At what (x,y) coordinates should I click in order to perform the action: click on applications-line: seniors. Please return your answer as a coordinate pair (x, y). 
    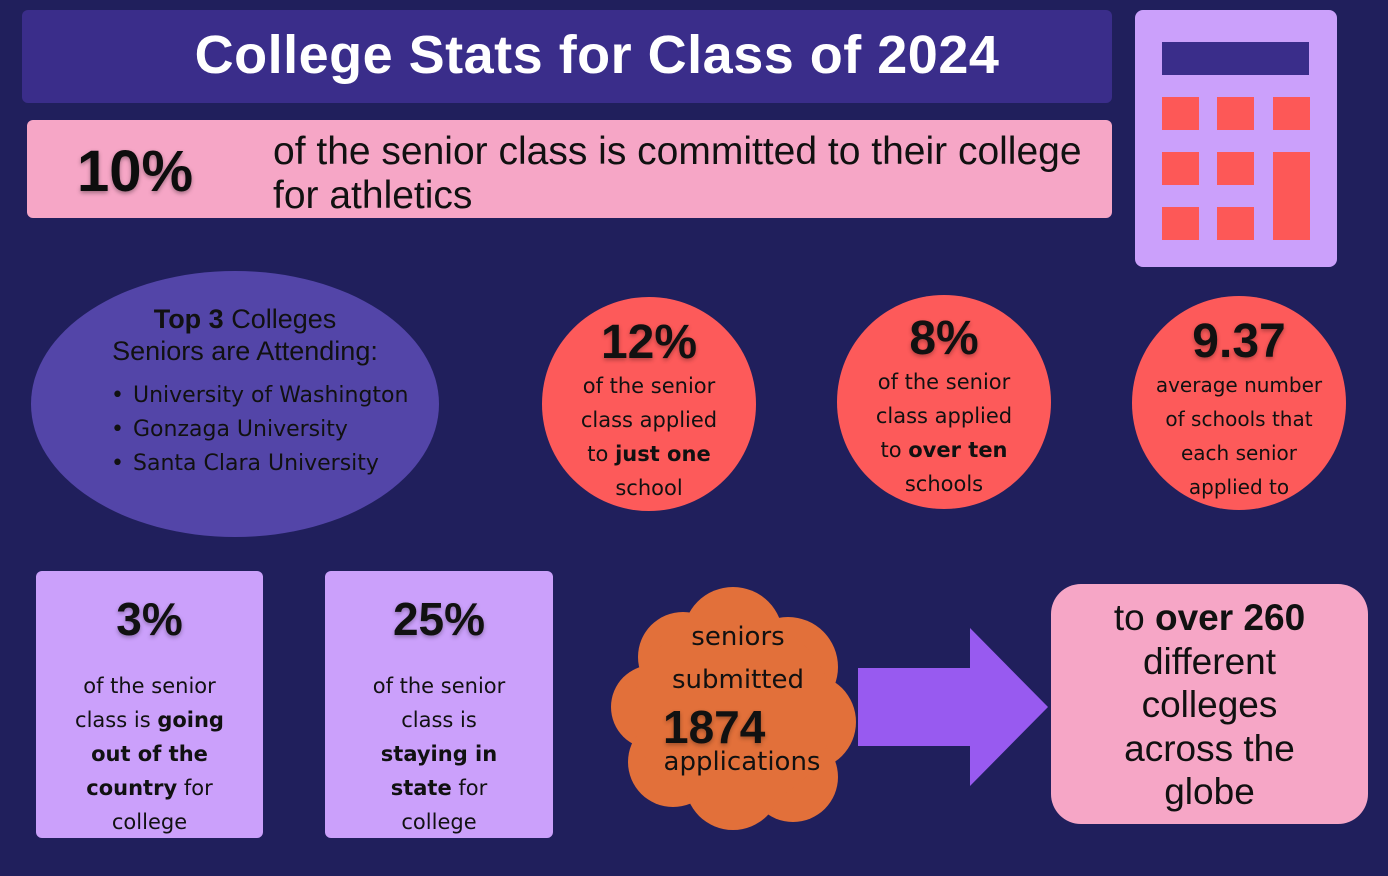
    Looking at the image, I should click on (738, 637).